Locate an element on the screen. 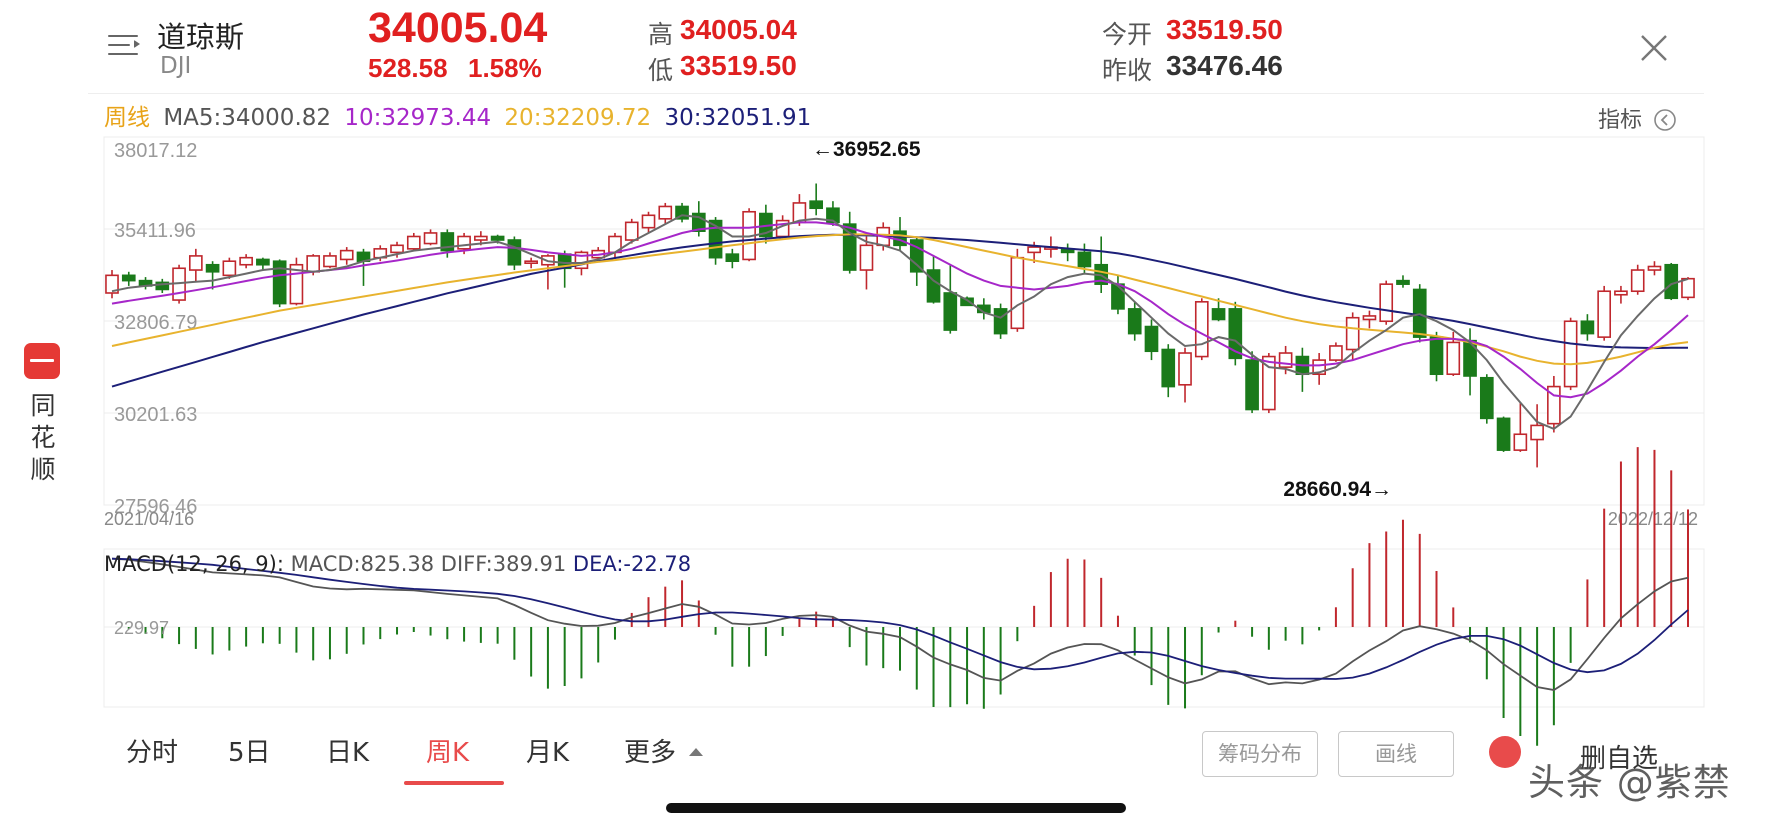 The width and height of the screenshot is (1792, 828). max-annotation: ←36952.65 is located at coordinates (866, 149).